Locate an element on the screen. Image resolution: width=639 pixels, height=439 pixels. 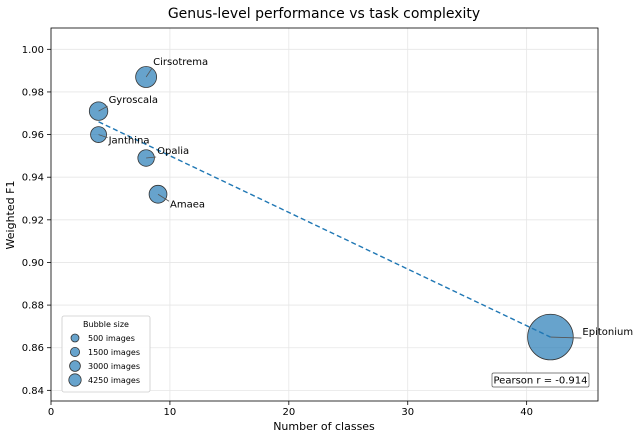
y-tick-label: 0.92 is located at coordinates (33, 220).